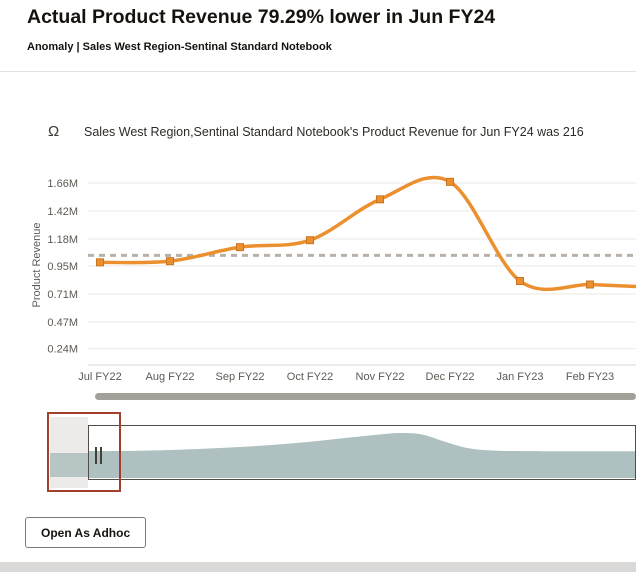 This screenshot has width=636, height=572. What do you see at coordinates (62, 184) in the screenshot?
I see `svg-text: 1.66M` at bounding box center [62, 184].